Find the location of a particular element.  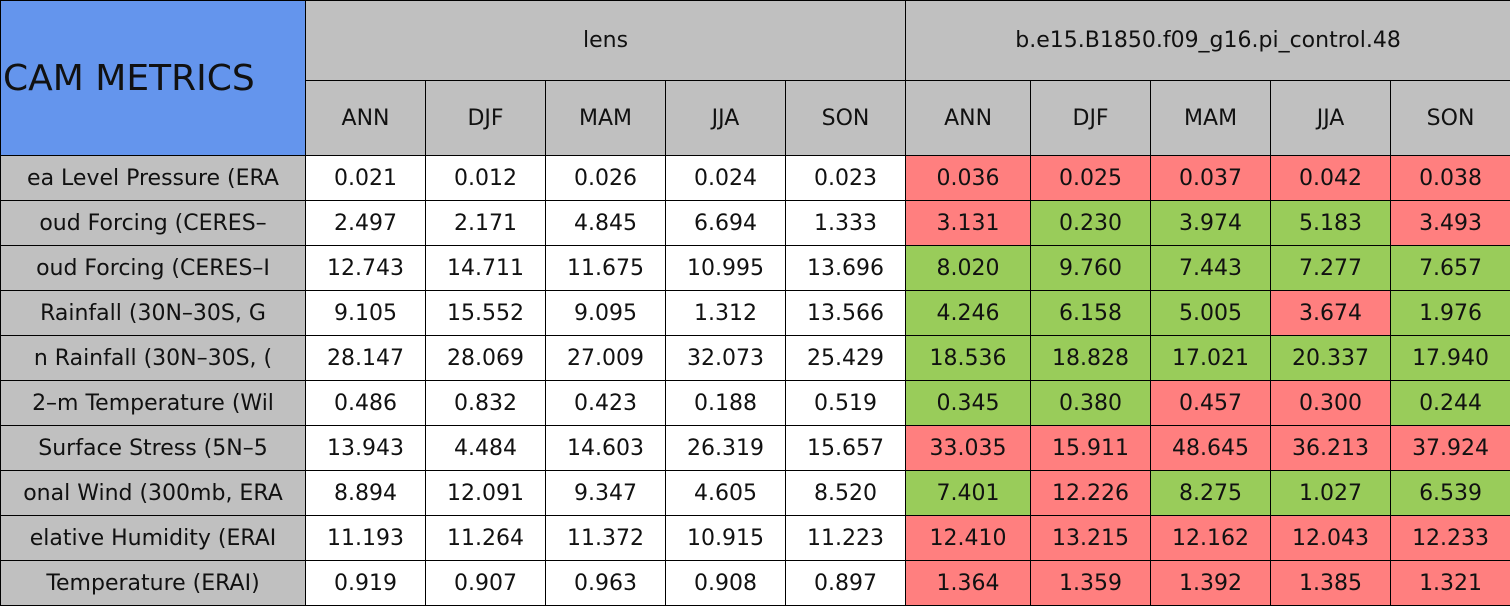

control-value: 12.162 is located at coordinates (1211, 538).